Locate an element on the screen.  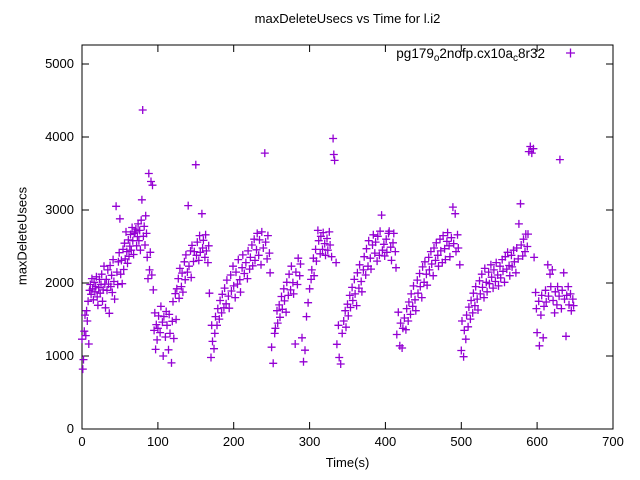
x-tick-label: 0 is located at coordinates (82, 441).